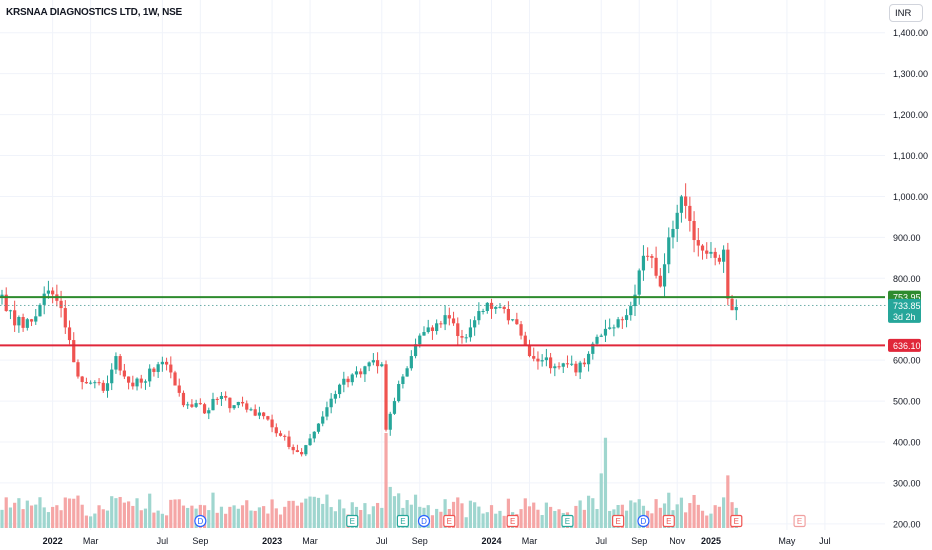  Describe the element at coordinates (907, 483) in the screenshot. I see `y-tick-label: 300.00` at that location.